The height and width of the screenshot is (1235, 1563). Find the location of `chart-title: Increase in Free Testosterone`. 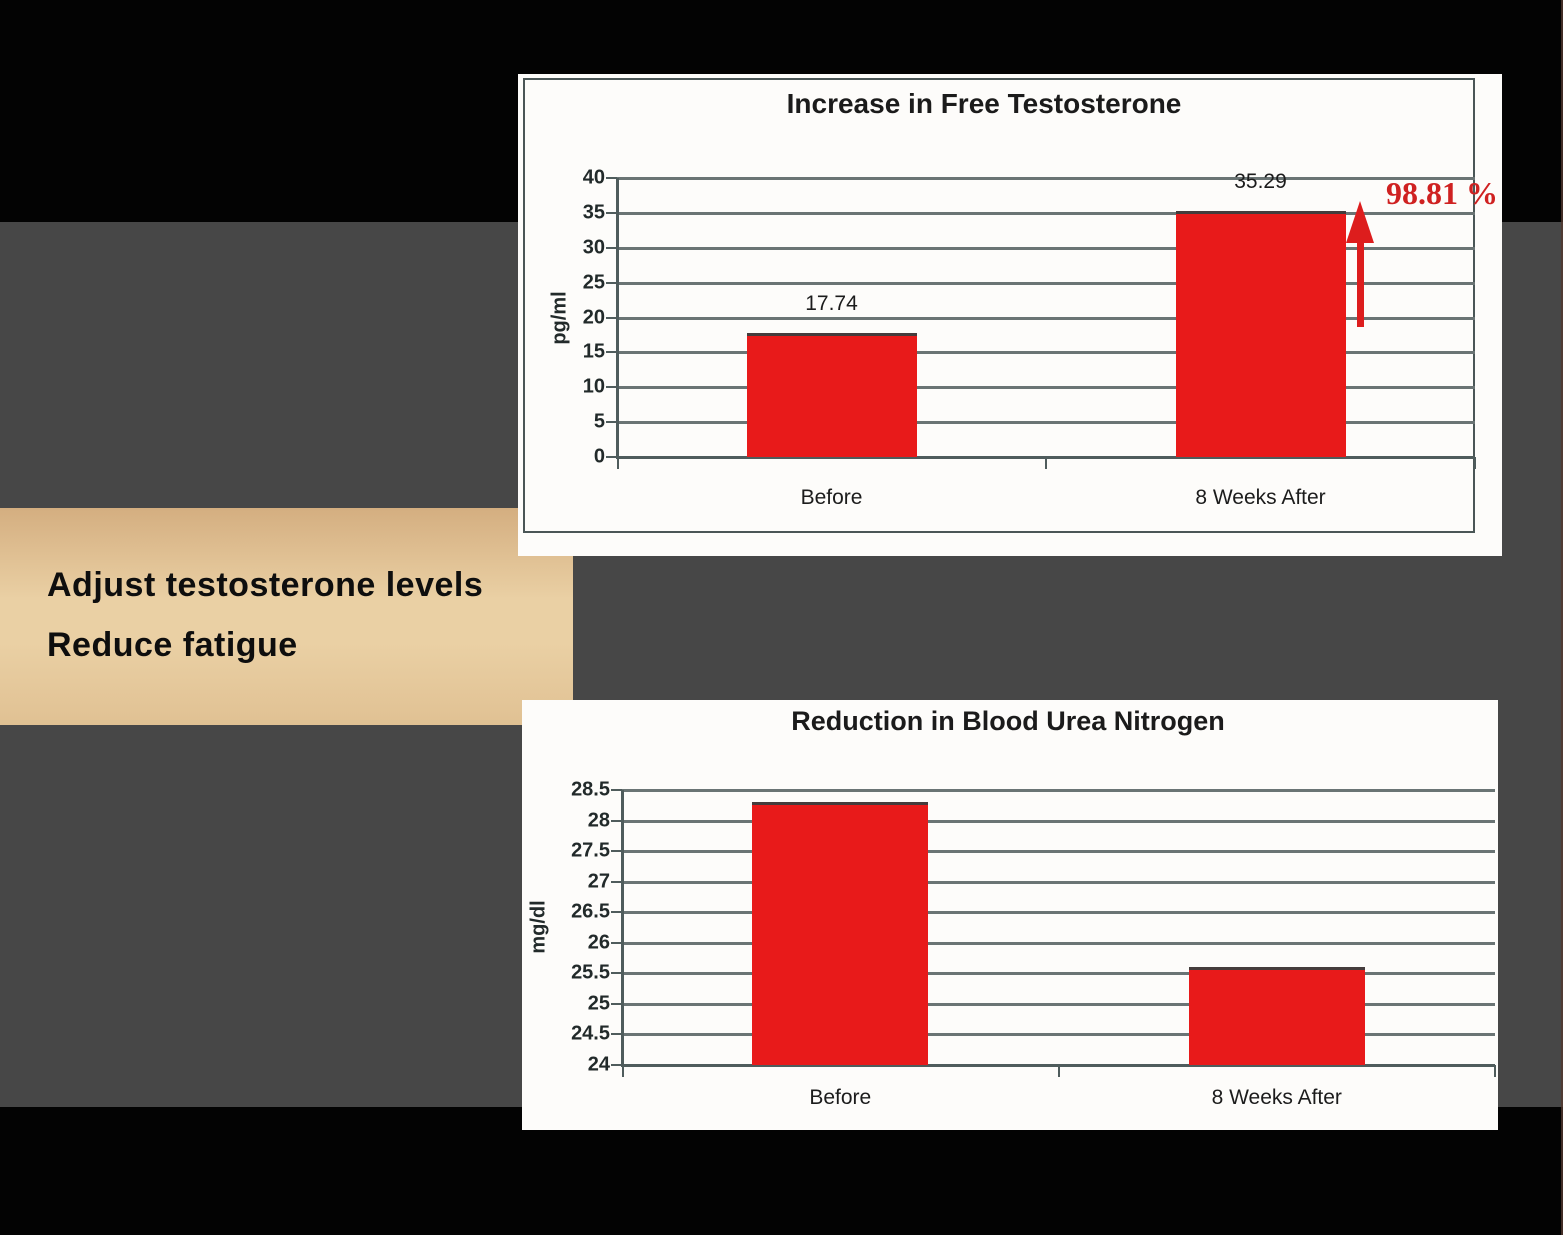

chart-title: Increase in Free Testosterone is located at coordinates (984, 103).